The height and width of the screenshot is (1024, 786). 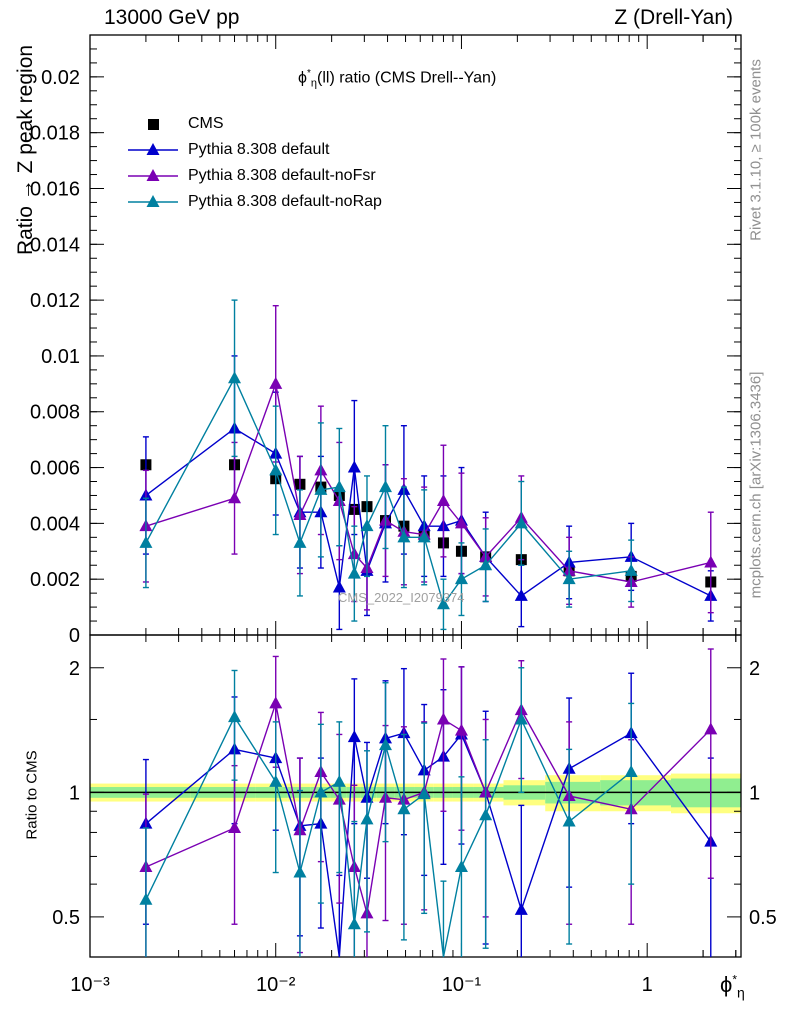 What do you see at coordinates (55, 245) in the screenshot?
I see `y-tick-label: 0.014` at bounding box center [55, 245].